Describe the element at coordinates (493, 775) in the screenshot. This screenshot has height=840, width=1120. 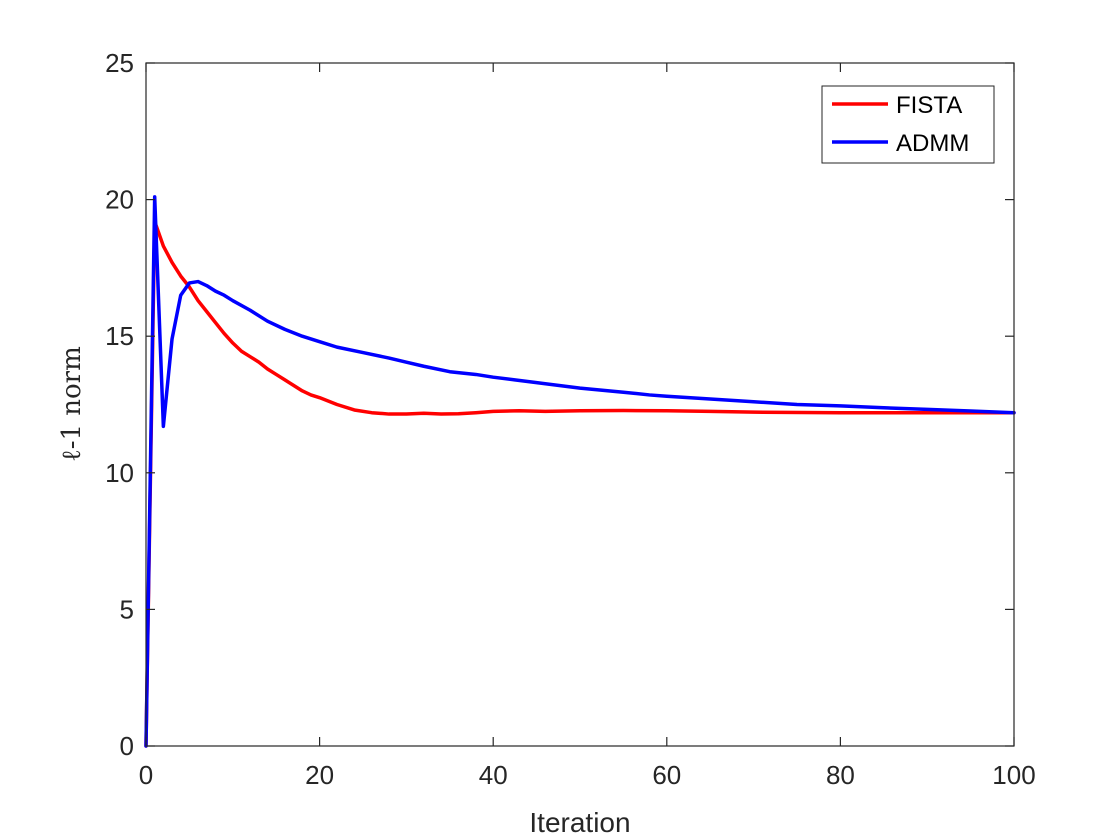
I see `x-tick-label: 40` at that location.